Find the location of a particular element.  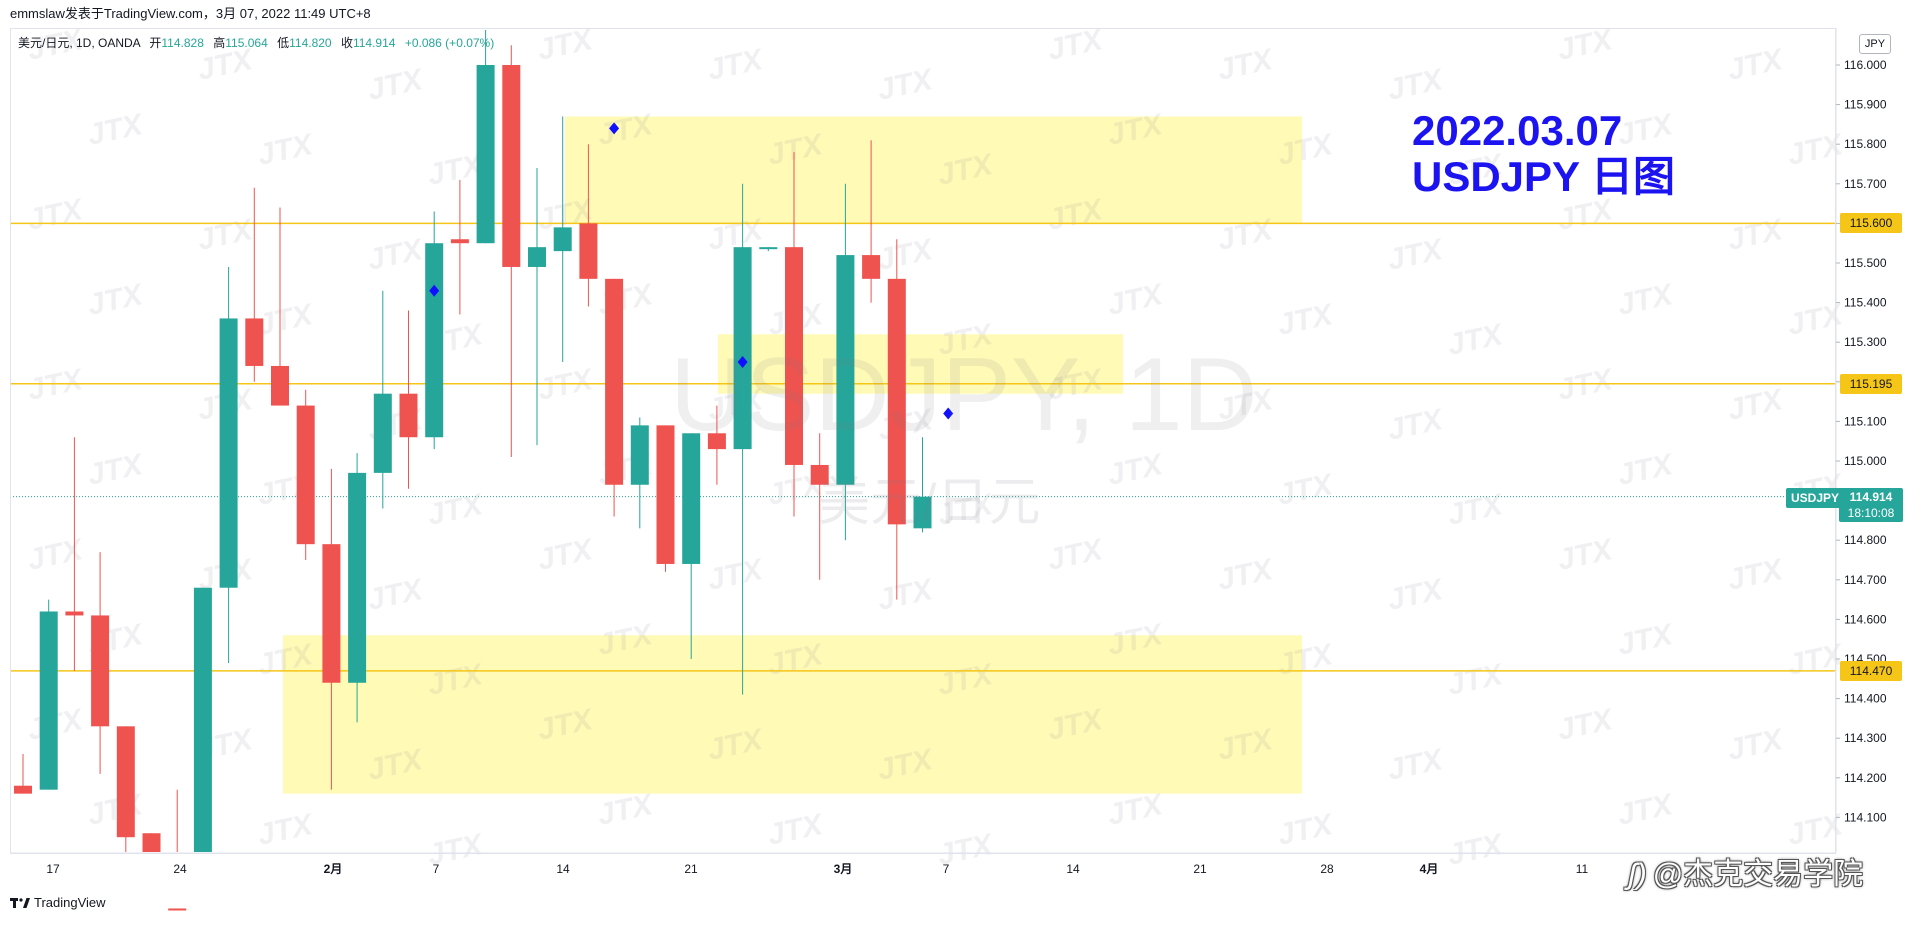

x-tick-label: 24 is located at coordinates (180, 869).